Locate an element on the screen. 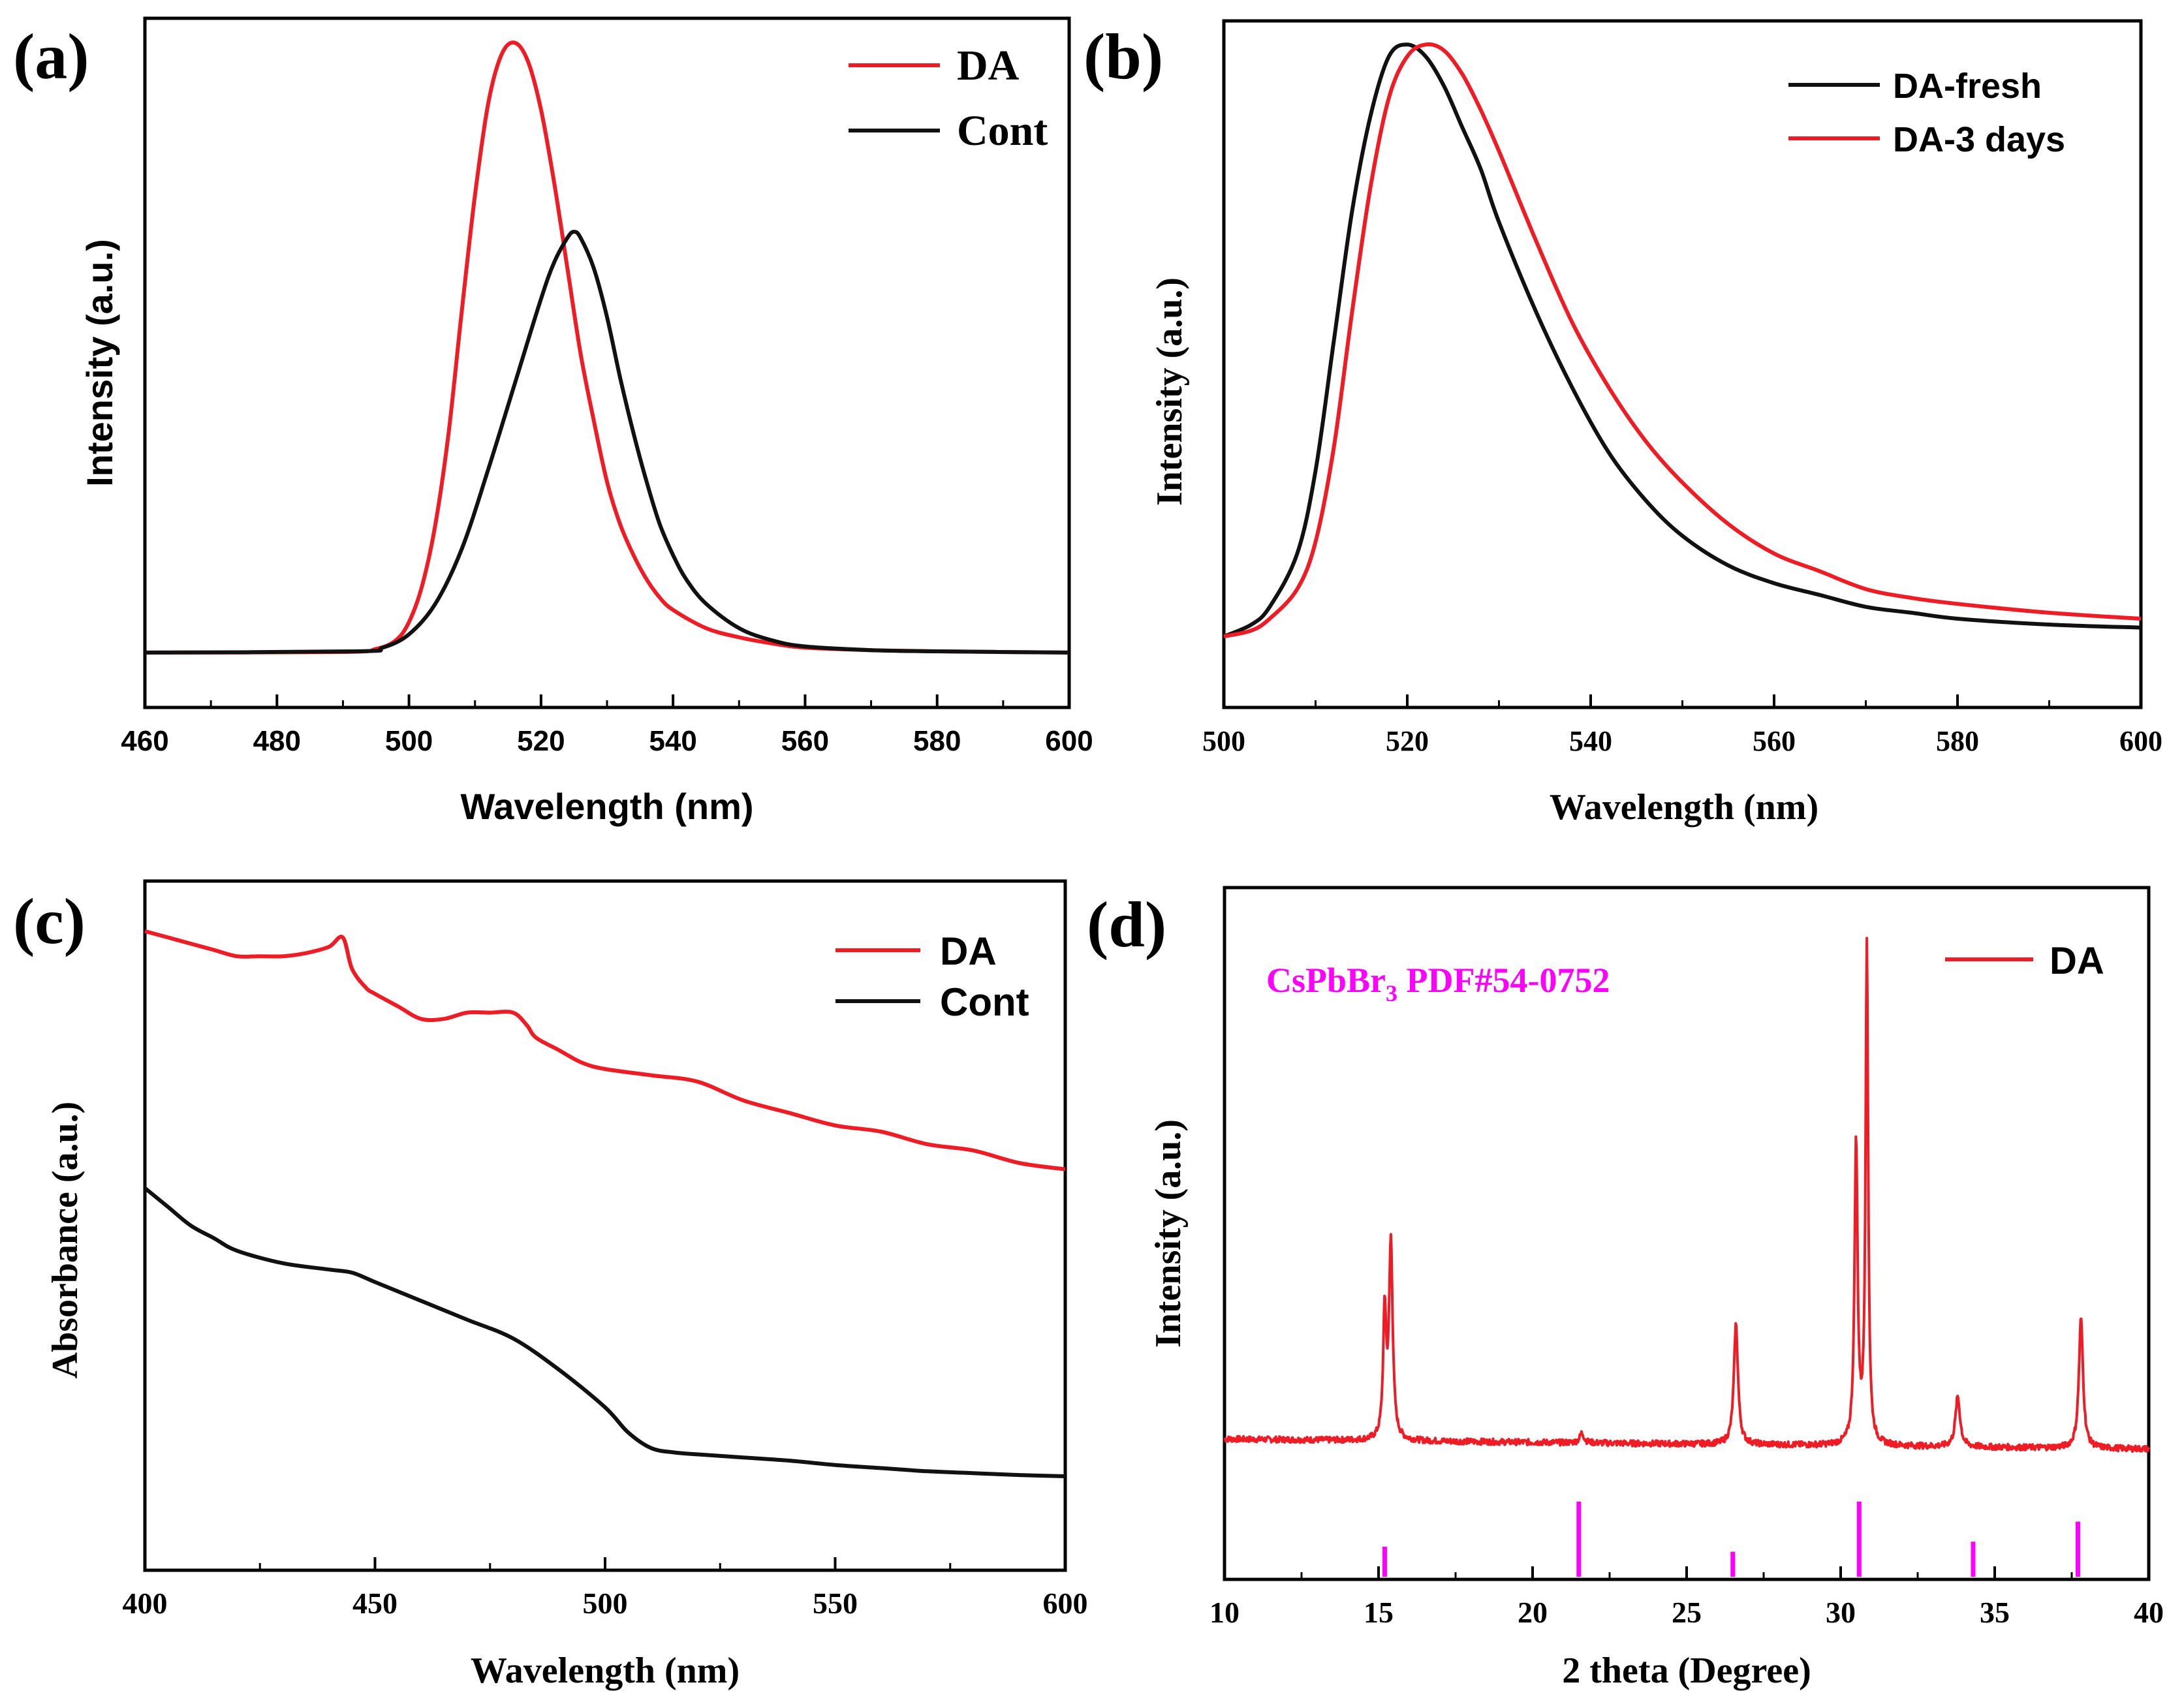 The height and width of the screenshot is (1706, 2184). panel-c-legend: DA Cont is located at coordinates (932, 976).